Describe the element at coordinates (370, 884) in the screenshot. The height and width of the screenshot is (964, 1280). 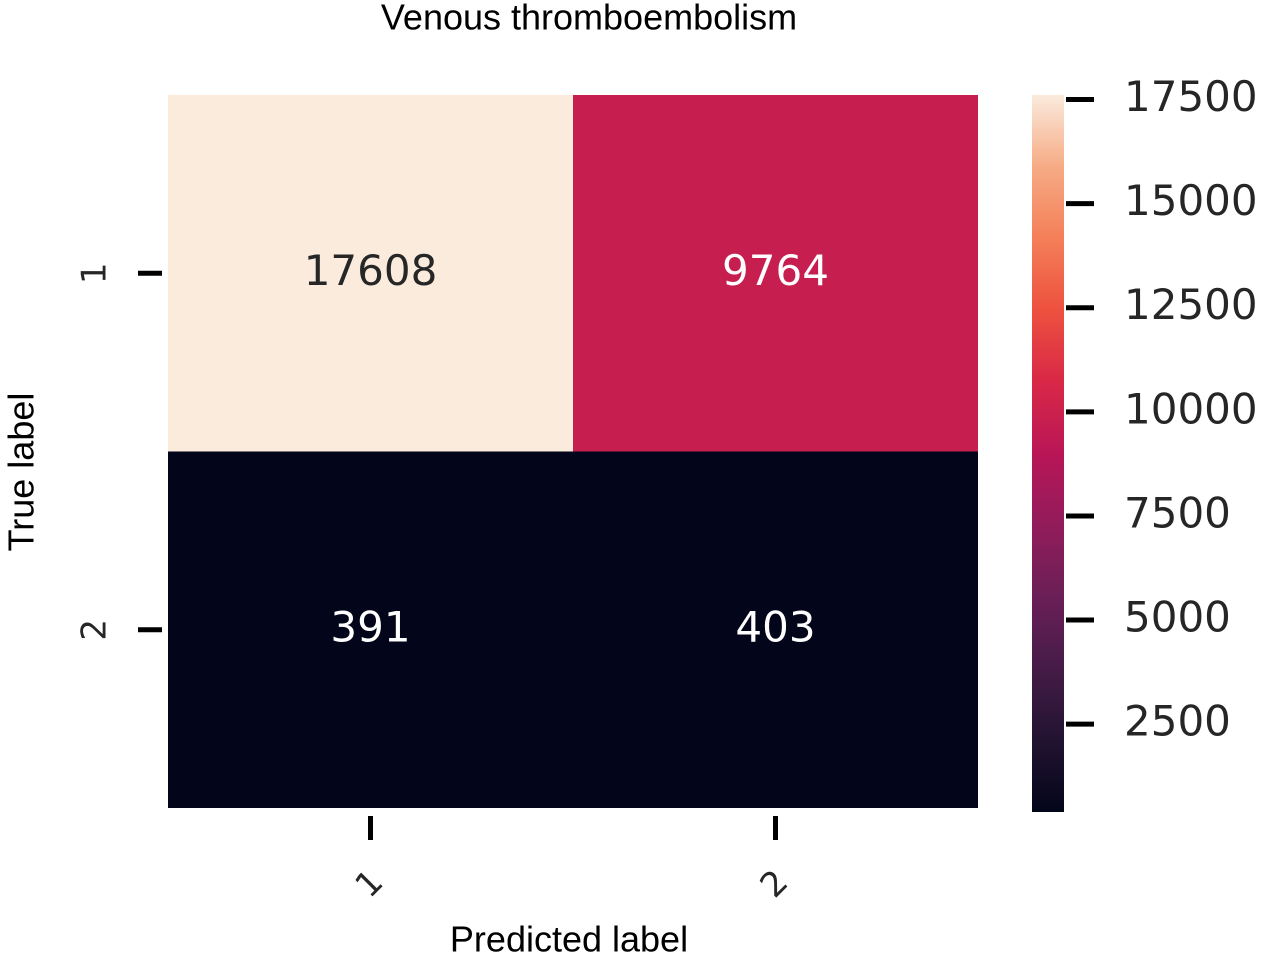
I see `x-tick-label: 1` at that location.